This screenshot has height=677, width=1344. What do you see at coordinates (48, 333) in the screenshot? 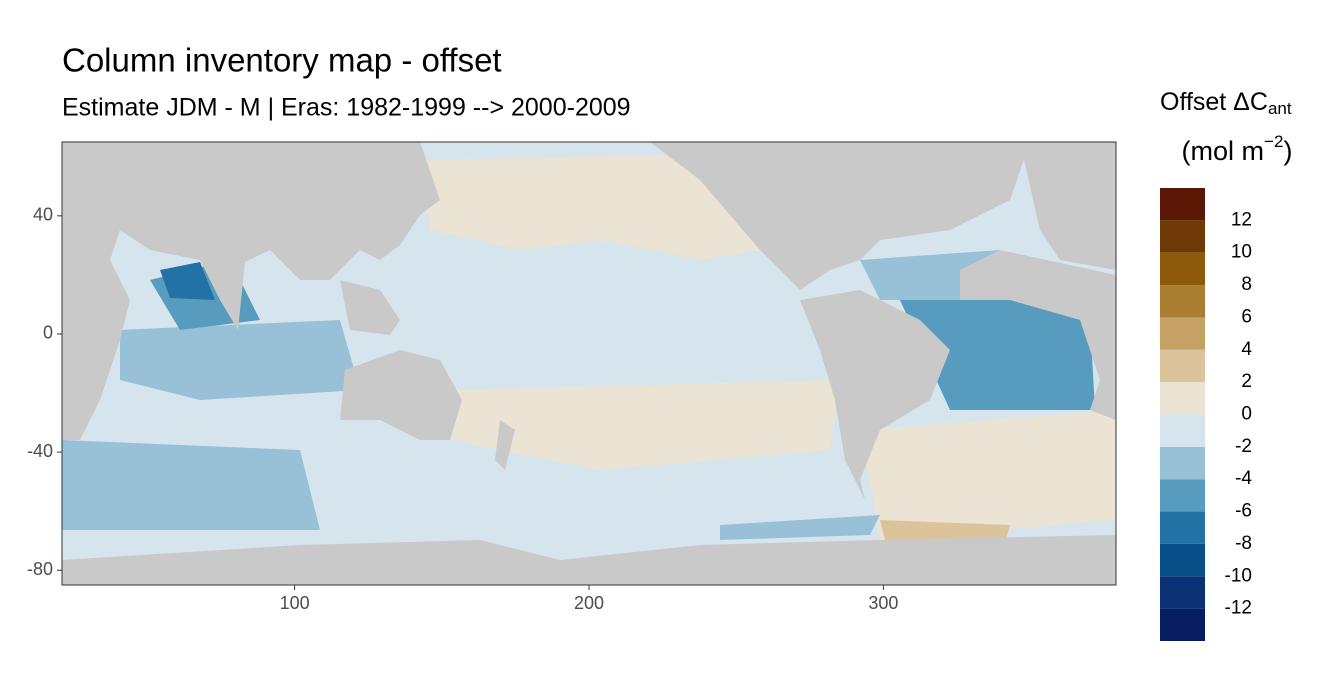
I see `y-tick-label: 0` at bounding box center [48, 333].